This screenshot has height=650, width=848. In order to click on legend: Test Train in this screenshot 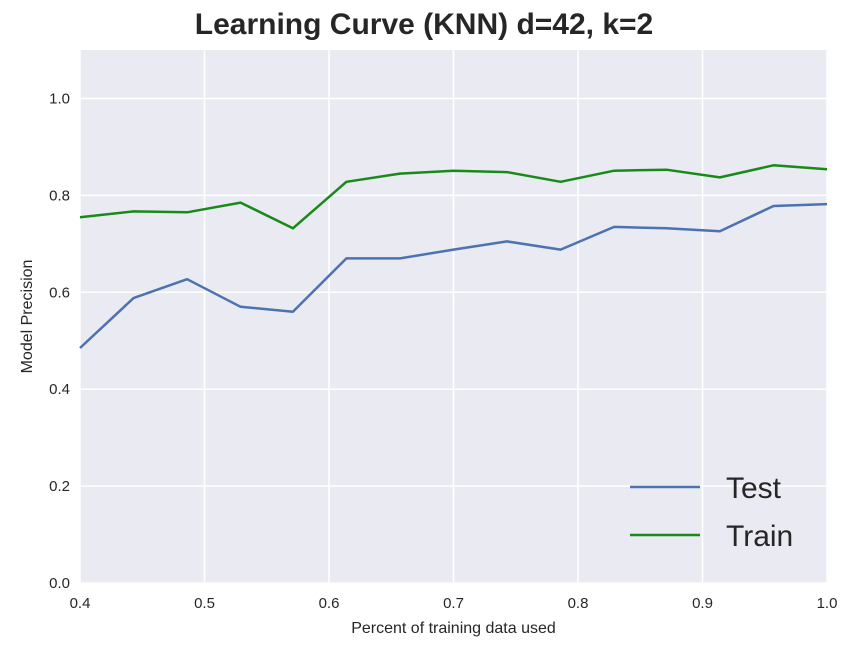, I will do `click(711, 512)`.